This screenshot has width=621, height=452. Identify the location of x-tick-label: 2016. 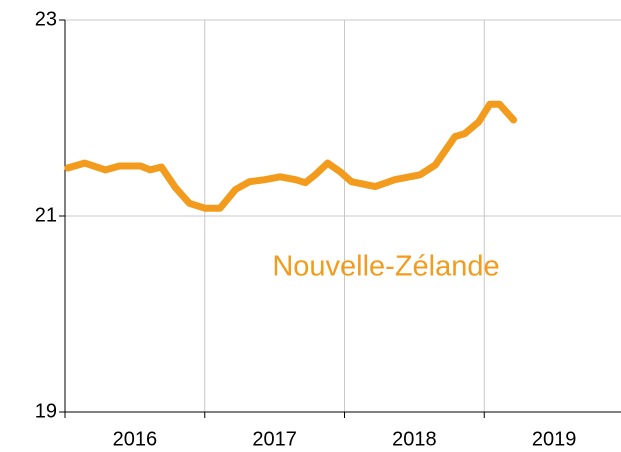
(135, 439).